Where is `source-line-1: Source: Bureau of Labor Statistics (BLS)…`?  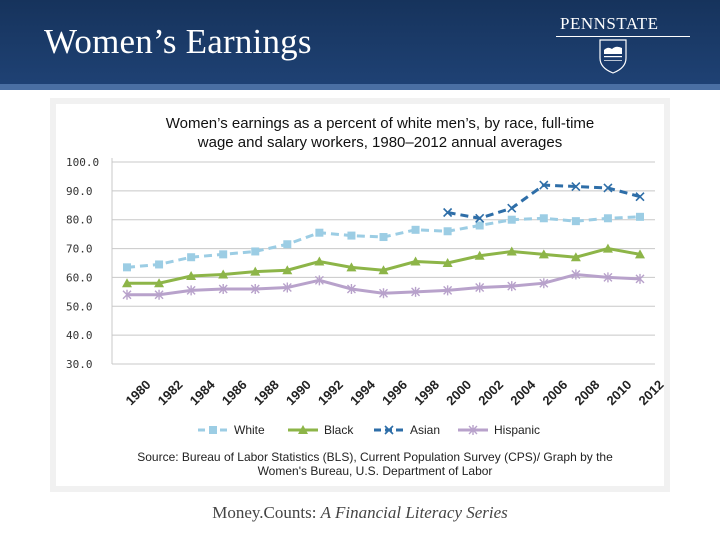
source-line-1: Source: Bureau of Labor Statistics (BLS)… is located at coordinates (375, 457).